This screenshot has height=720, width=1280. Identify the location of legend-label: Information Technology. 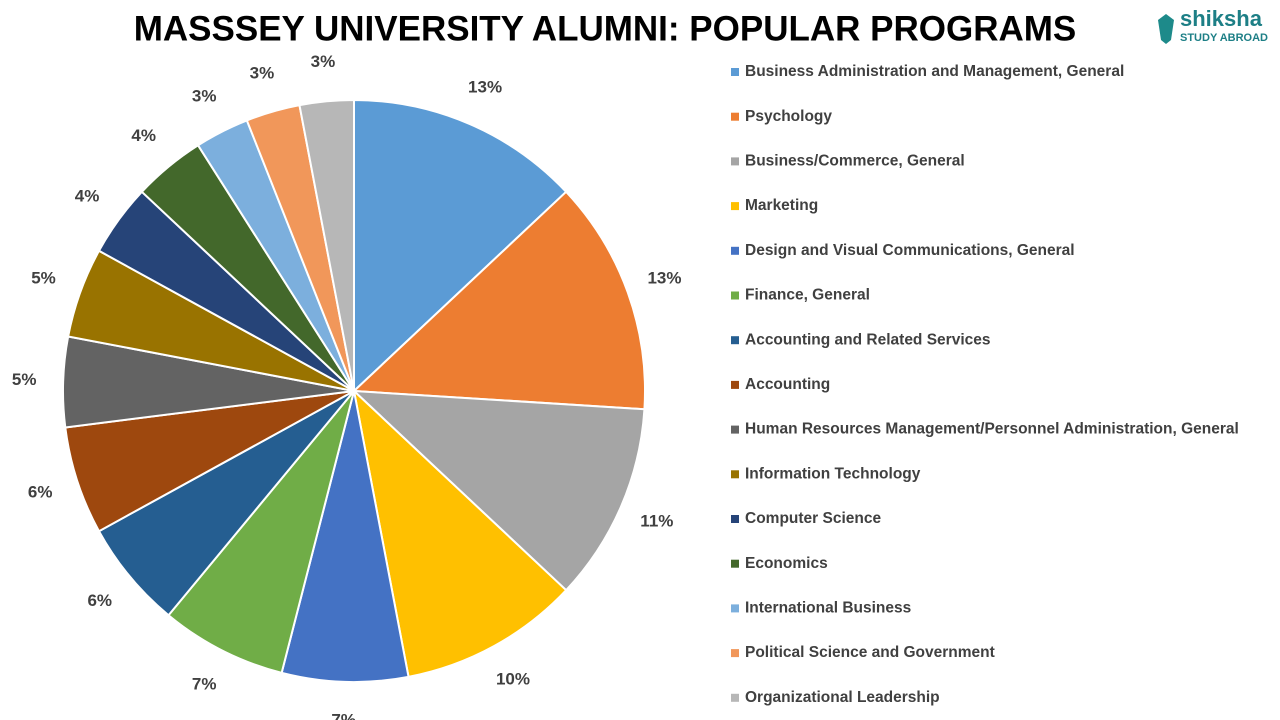
(833, 473).